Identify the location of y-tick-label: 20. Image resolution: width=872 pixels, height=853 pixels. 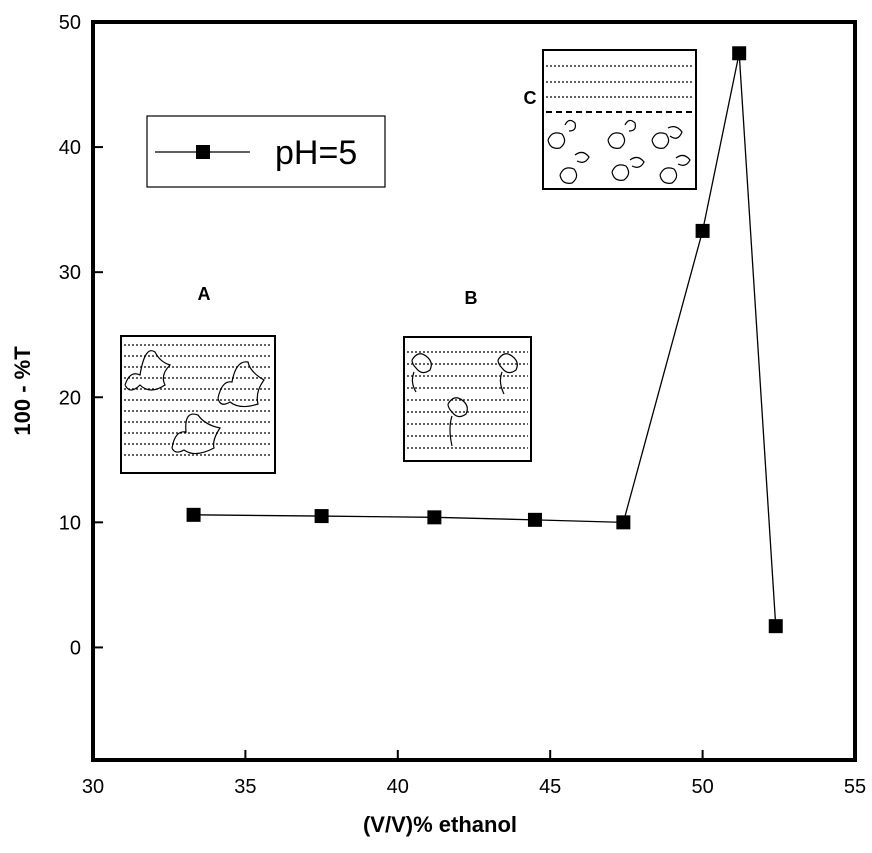
(70, 398).